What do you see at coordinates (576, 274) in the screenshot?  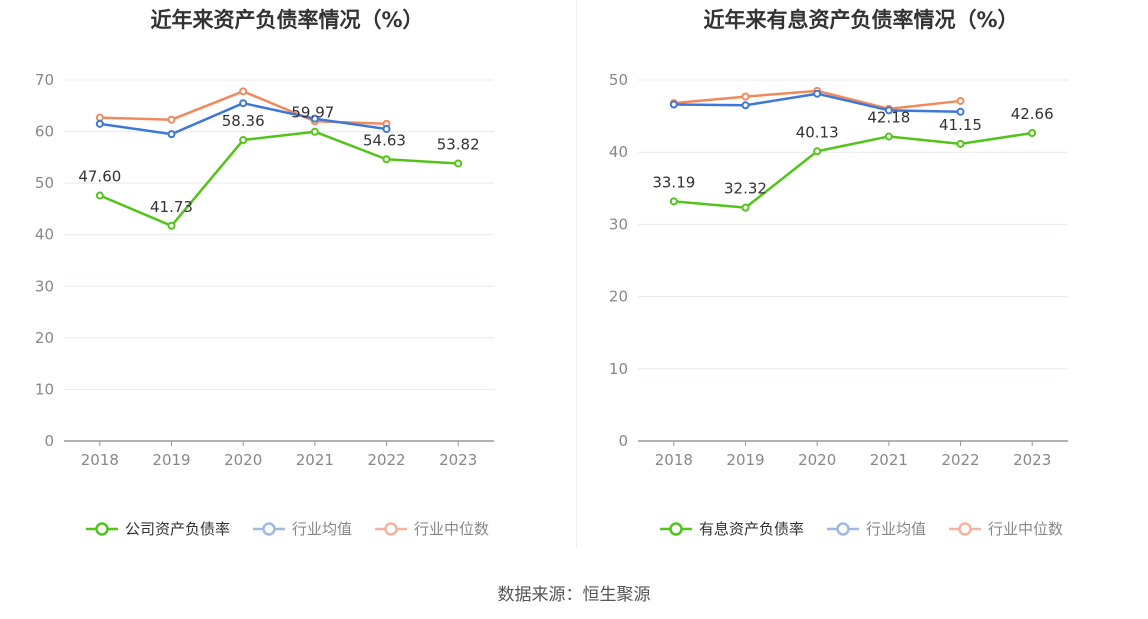 I see `panel-divider` at bounding box center [576, 274].